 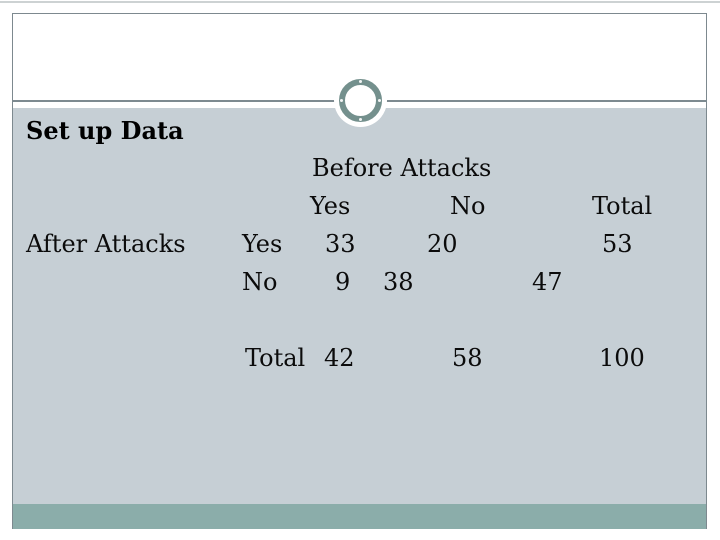 What do you see at coordinates (260, 282) in the screenshot?
I see `table-row-no-label: No` at bounding box center [260, 282].